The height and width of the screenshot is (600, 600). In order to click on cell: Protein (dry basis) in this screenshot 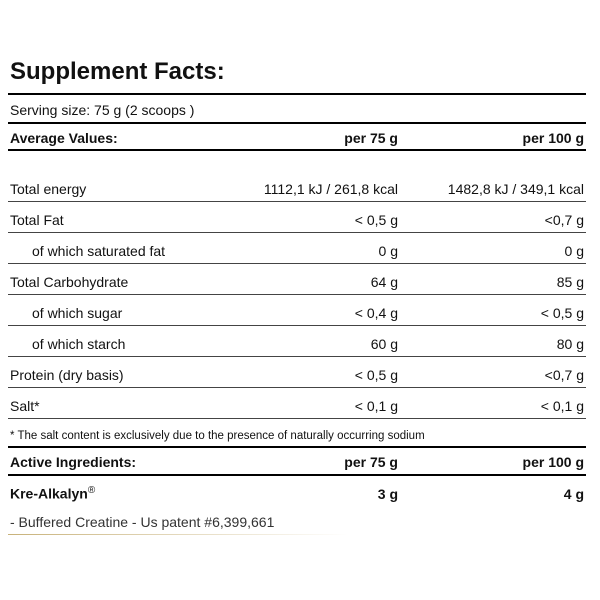, I will do `click(67, 375)`.